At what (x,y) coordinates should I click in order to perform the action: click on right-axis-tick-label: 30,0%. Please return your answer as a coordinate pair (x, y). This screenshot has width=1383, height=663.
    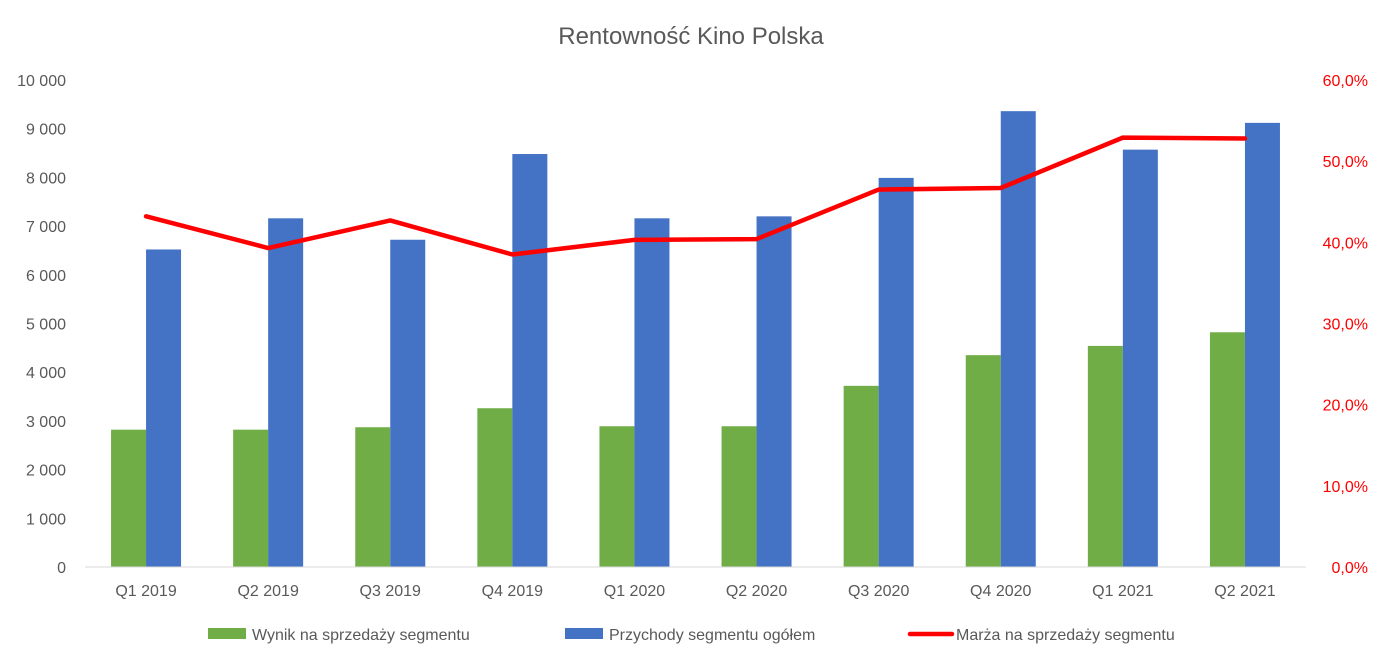
    Looking at the image, I should click on (1345, 325).